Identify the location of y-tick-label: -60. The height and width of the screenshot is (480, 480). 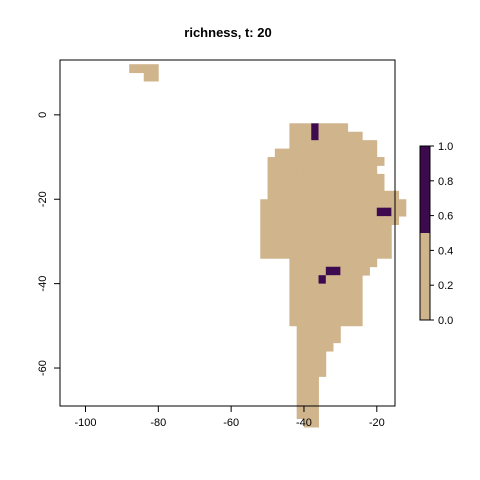
(43, 368).